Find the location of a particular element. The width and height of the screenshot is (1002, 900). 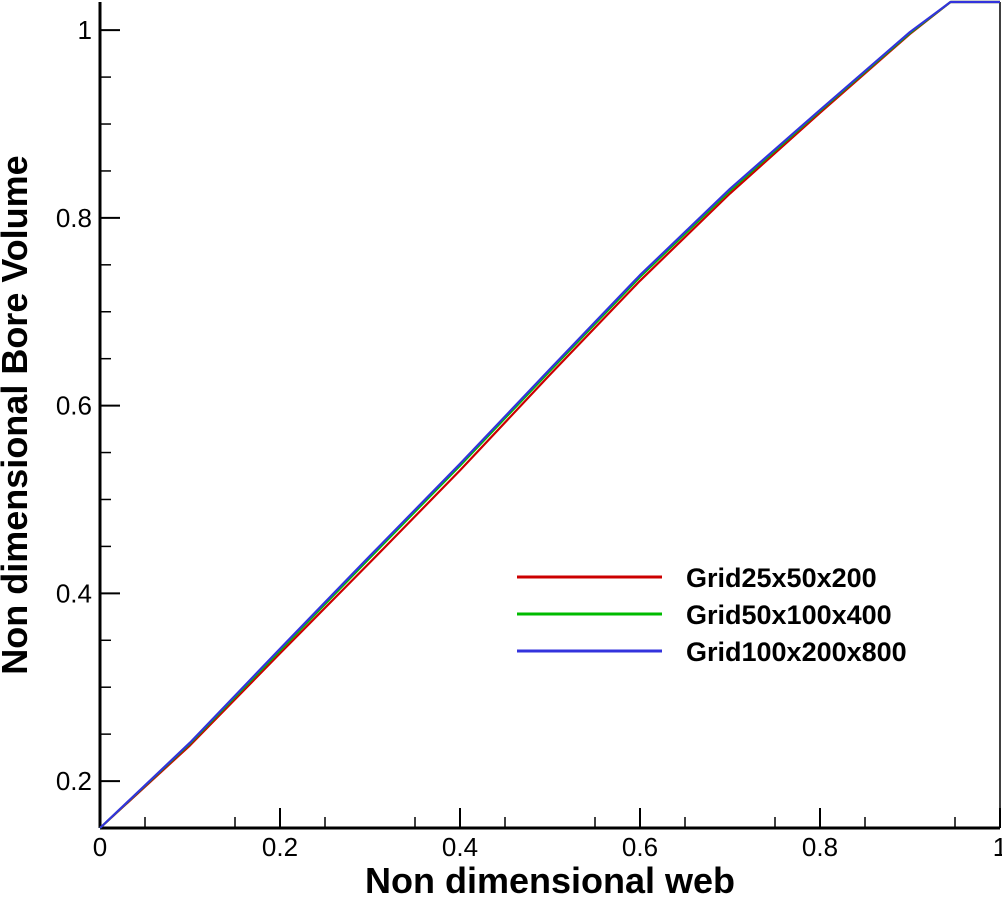

y-tick-label: 0.6 is located at coordinates (74, 406).